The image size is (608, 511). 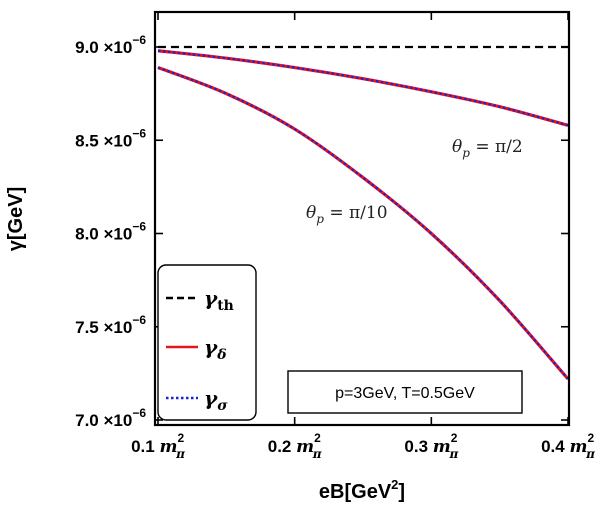 I want to click on annotation-pi-tenth: θp = π/10, so click(x=347, y=214).